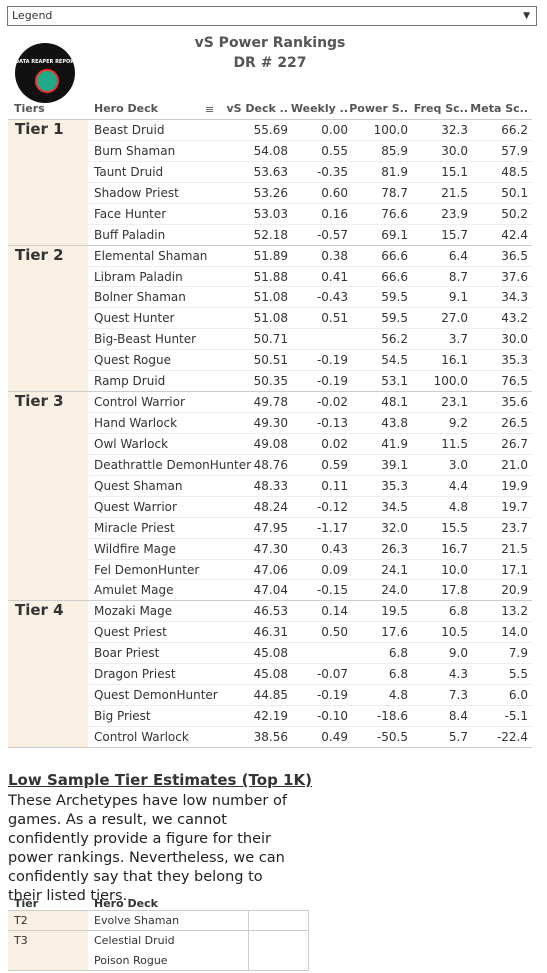 The height and width of the screenshot is (973, 547). I want to click on column-header: Hero Deck, so click(126, 108).